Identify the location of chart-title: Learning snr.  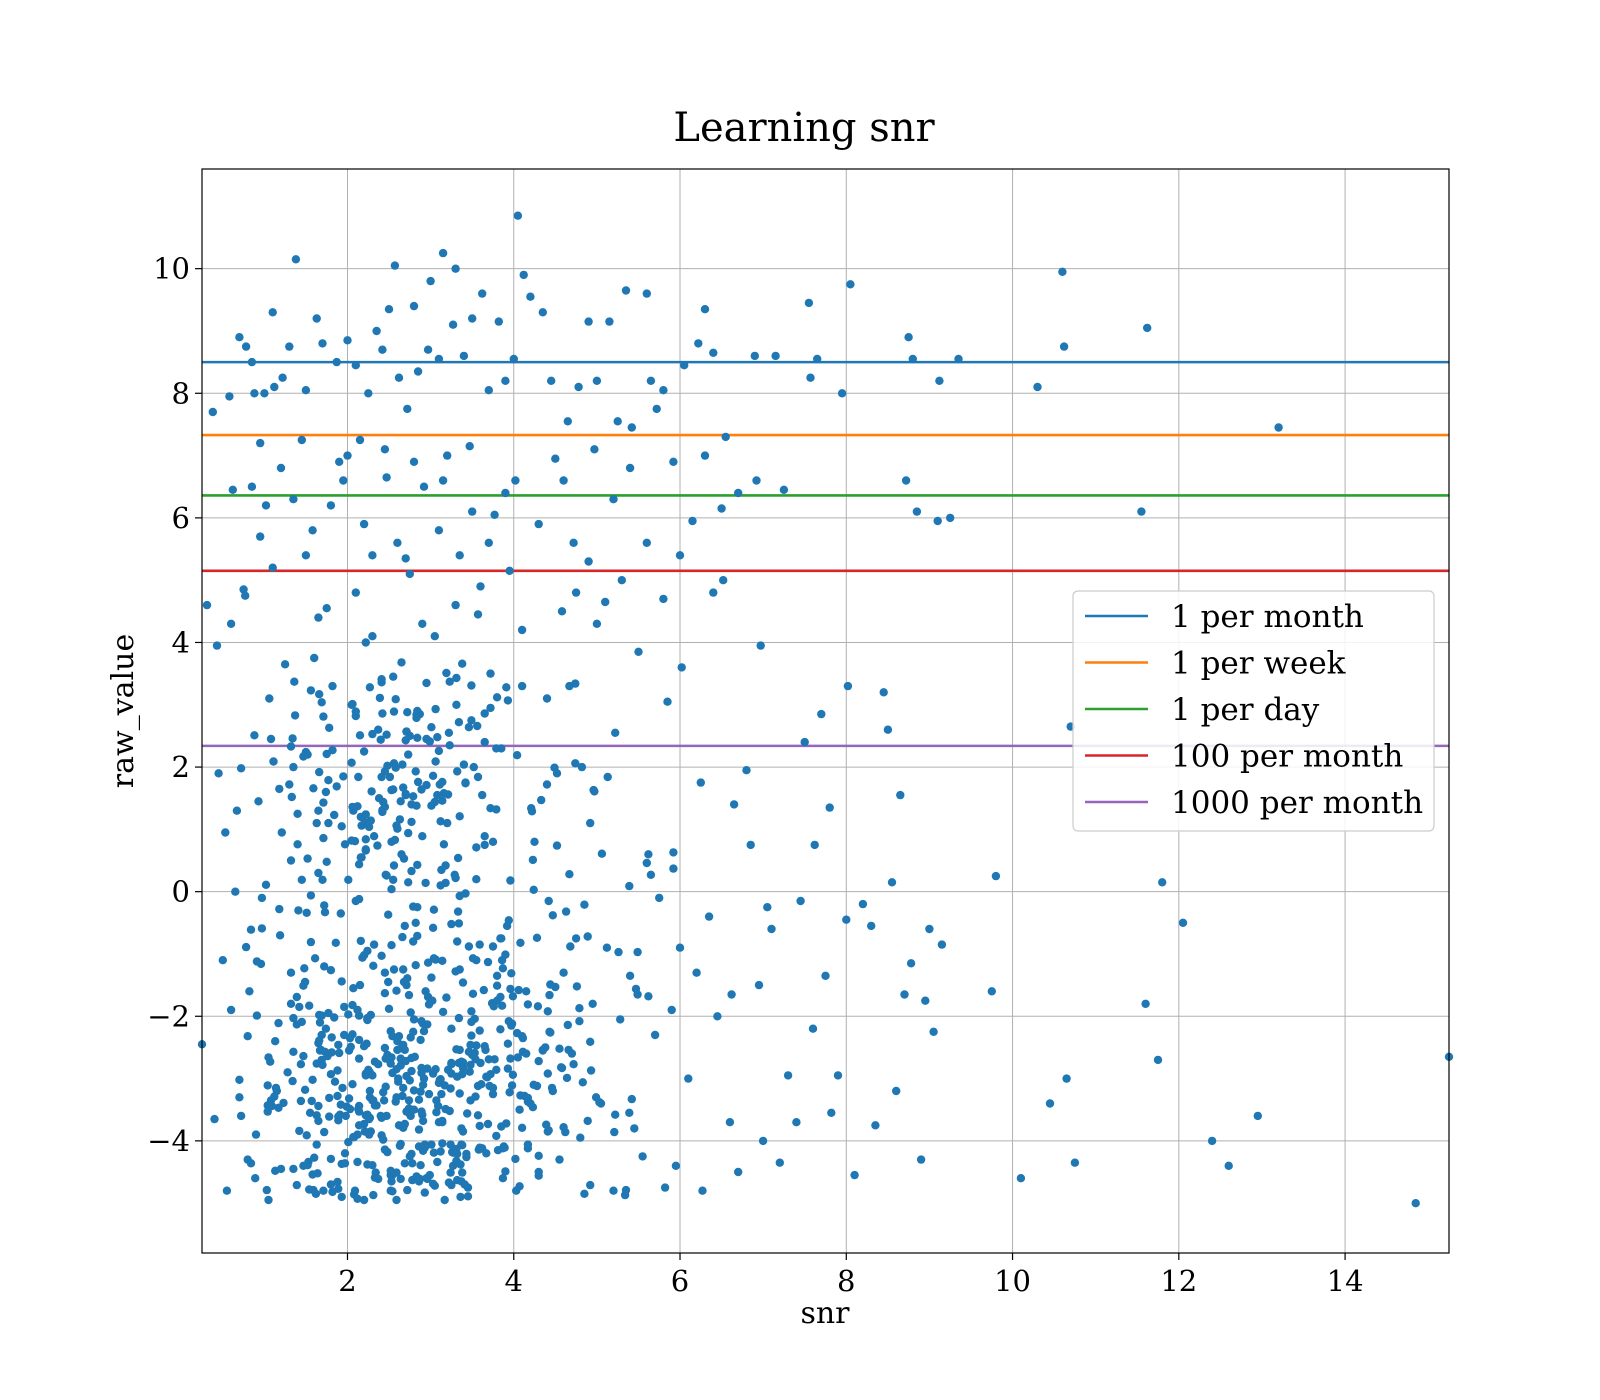
(804, 128).